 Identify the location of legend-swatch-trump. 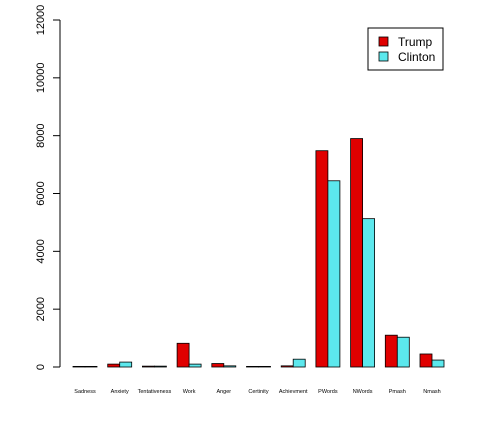
(383, 41).